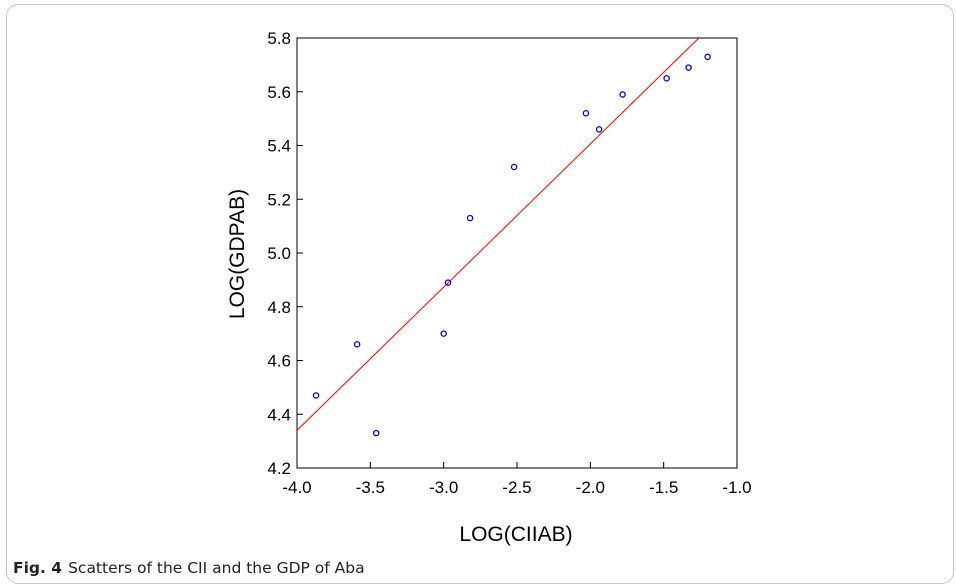 The height and width of the screenshot is (586, 956). What do you see at coordinates (38, 568) in the screenshot?
I see `figure-label: Fig. 4` at bounding box center [38, 568].